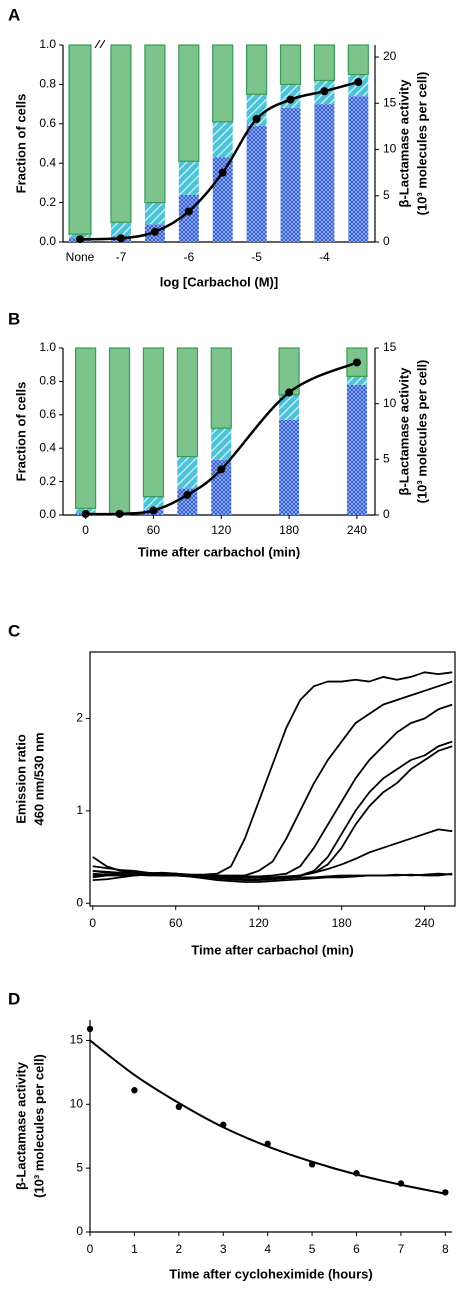 The width and height of the screenshot is (460, 1296). Describe the element at coordinates (324, 257) in the screenshot. I see `x-tick-label: -4` at that location.